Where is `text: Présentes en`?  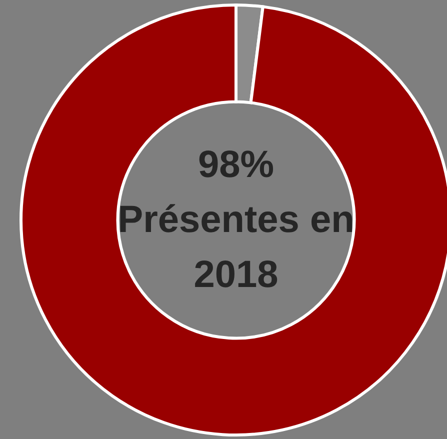 text: Présentes en is located at coordinates (236, 220).